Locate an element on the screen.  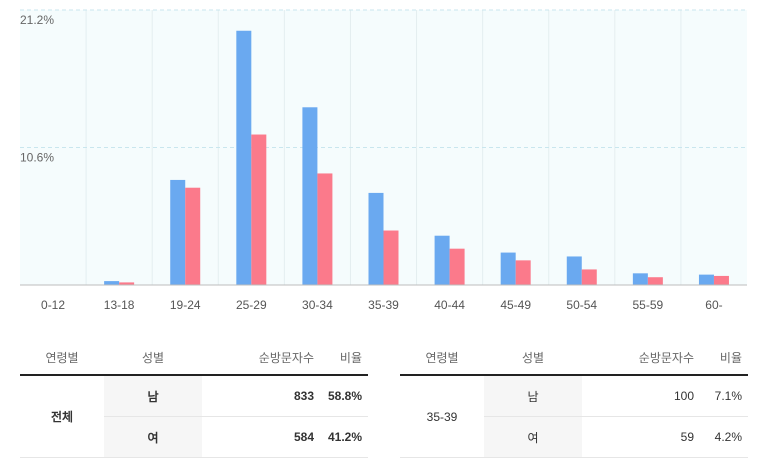
ratio-cell: 7.1% is located at coordinates (724, 396).